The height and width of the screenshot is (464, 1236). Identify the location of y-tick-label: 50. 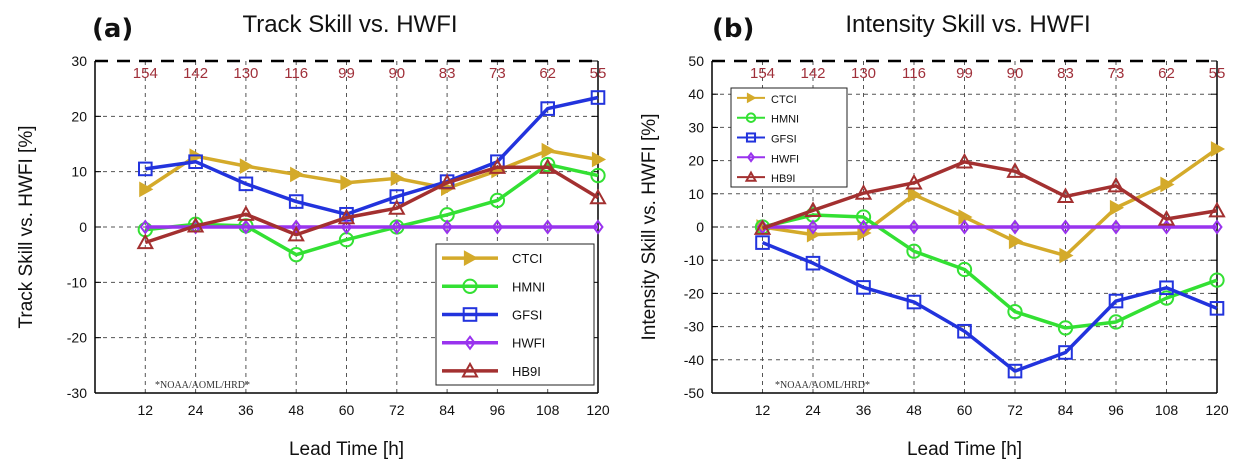
(696, 61).